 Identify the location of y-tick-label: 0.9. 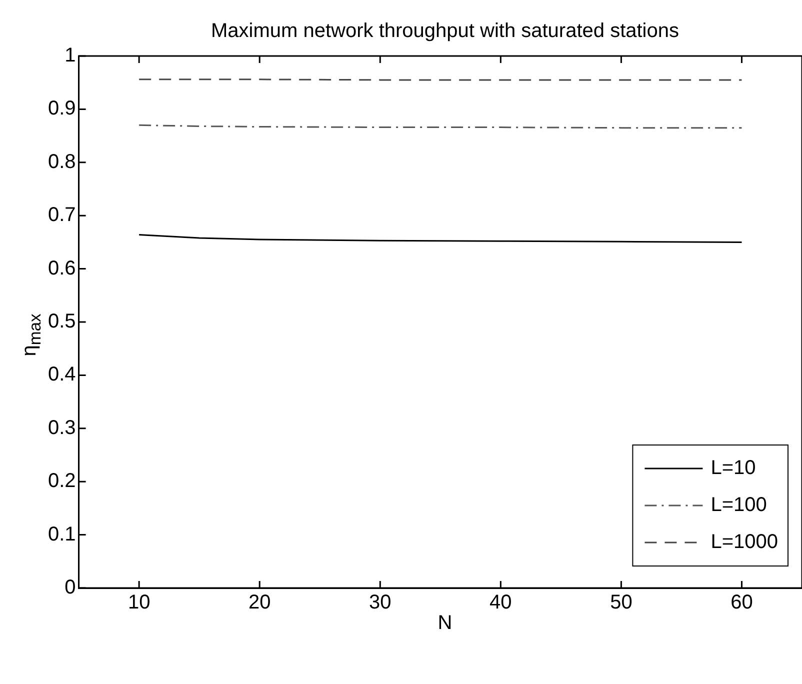
(62, 109).